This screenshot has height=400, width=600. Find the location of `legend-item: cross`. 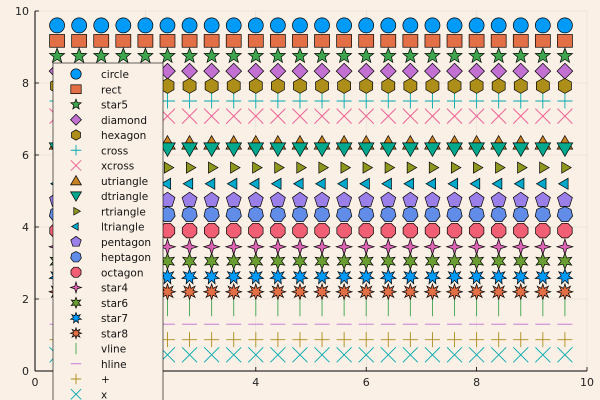

legend-item: cross is located at coordinates (99, 151).